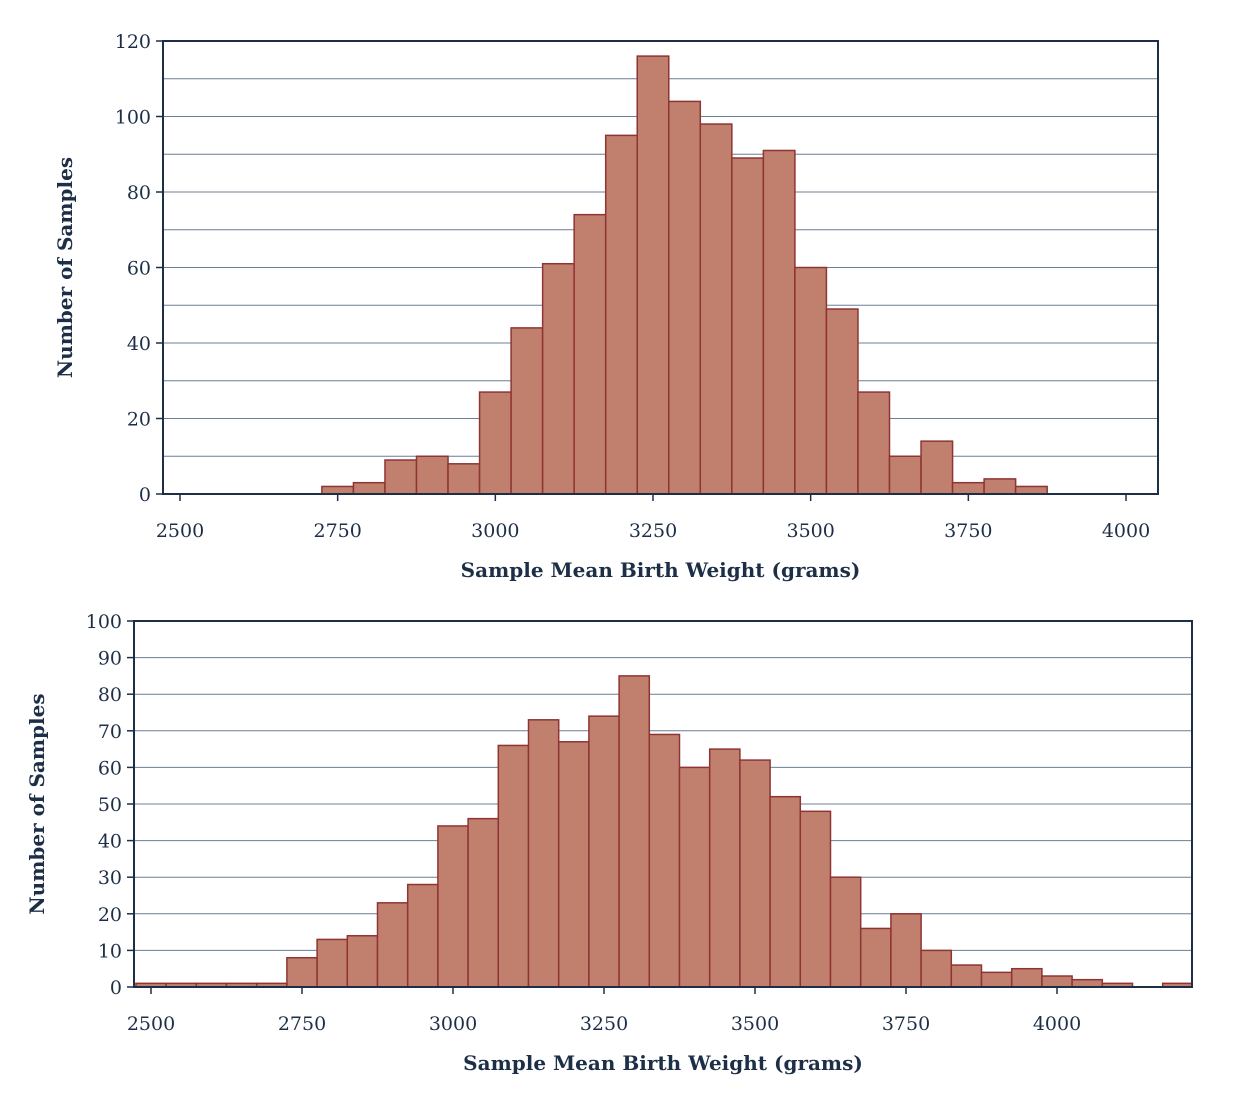 This screenshot has height=1098, width=1250. What do you see at coordinates (110, 878) in the screenshot?
I see `y-tick-label: 30` at bounding box center [110, 878].